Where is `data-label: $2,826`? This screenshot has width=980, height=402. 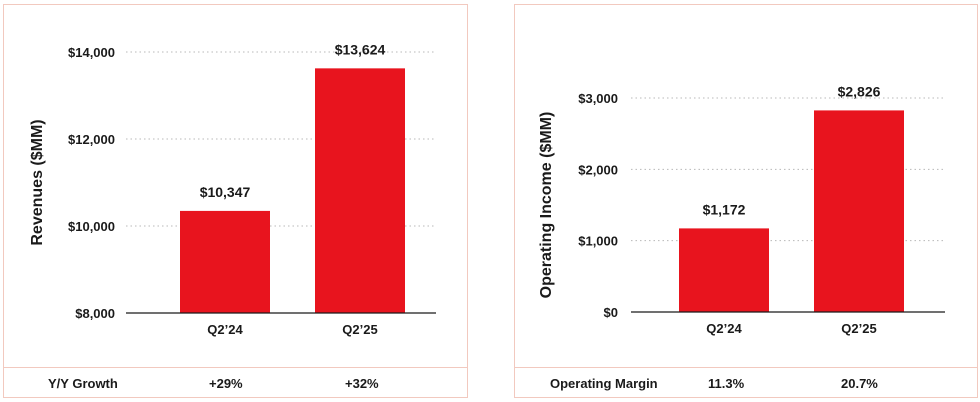
data-label: $2,826 is located at coordinates (859, 91).